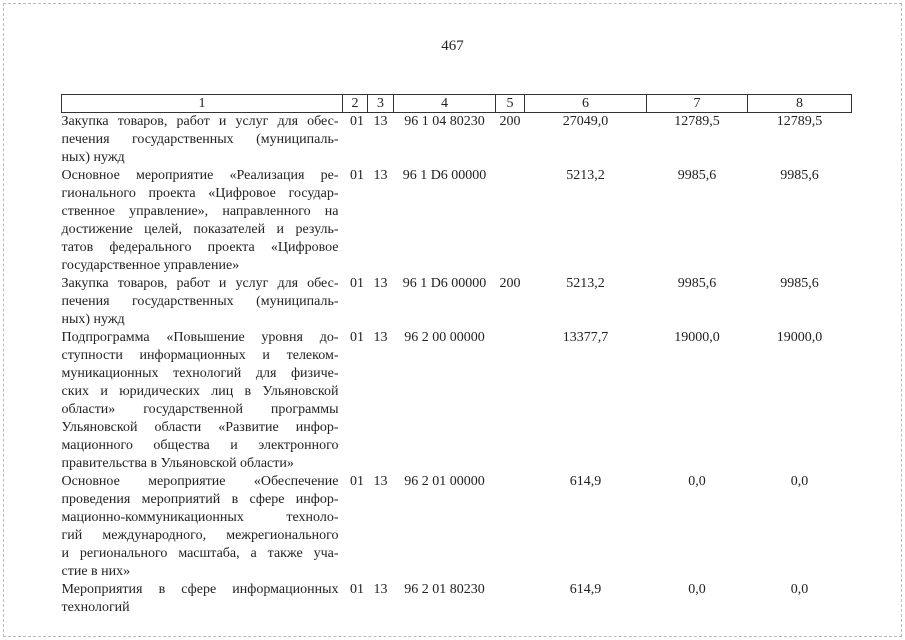 This screenshot has height=640, width=905. What do you see at coordinates (96, 571) in the screenshot?
I see `description-line: стие в них»` at bounding box center [96, 571].